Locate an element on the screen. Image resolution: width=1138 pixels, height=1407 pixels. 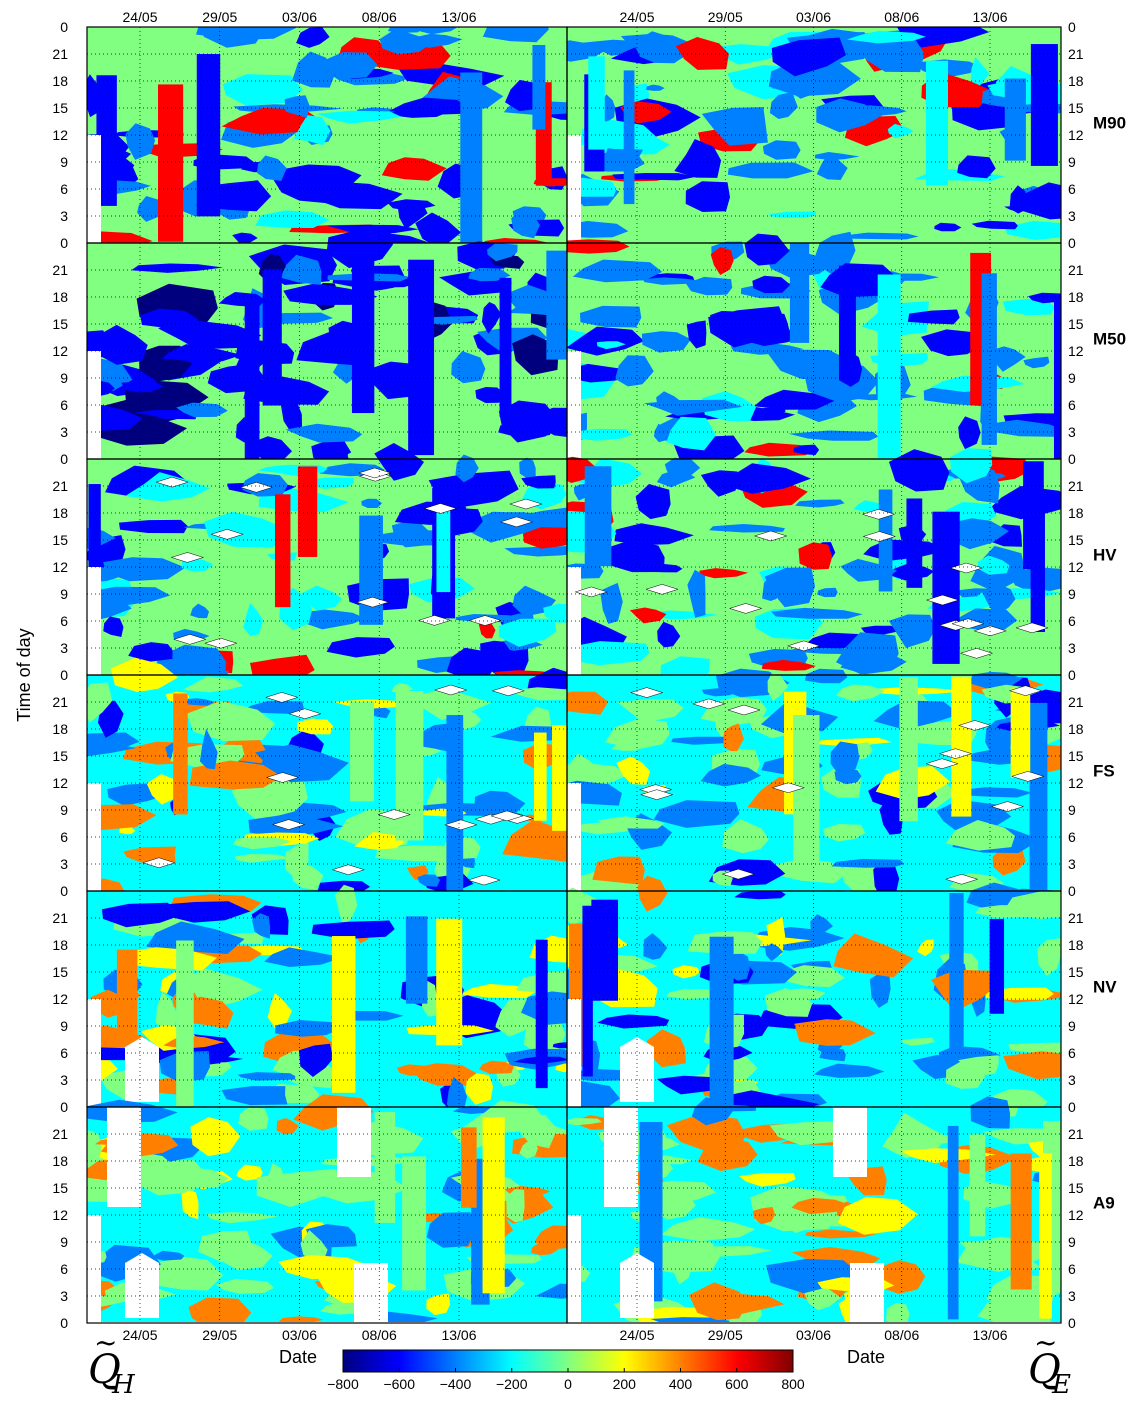
y-axis-label: Time of day is located at coordinates (24, 674).